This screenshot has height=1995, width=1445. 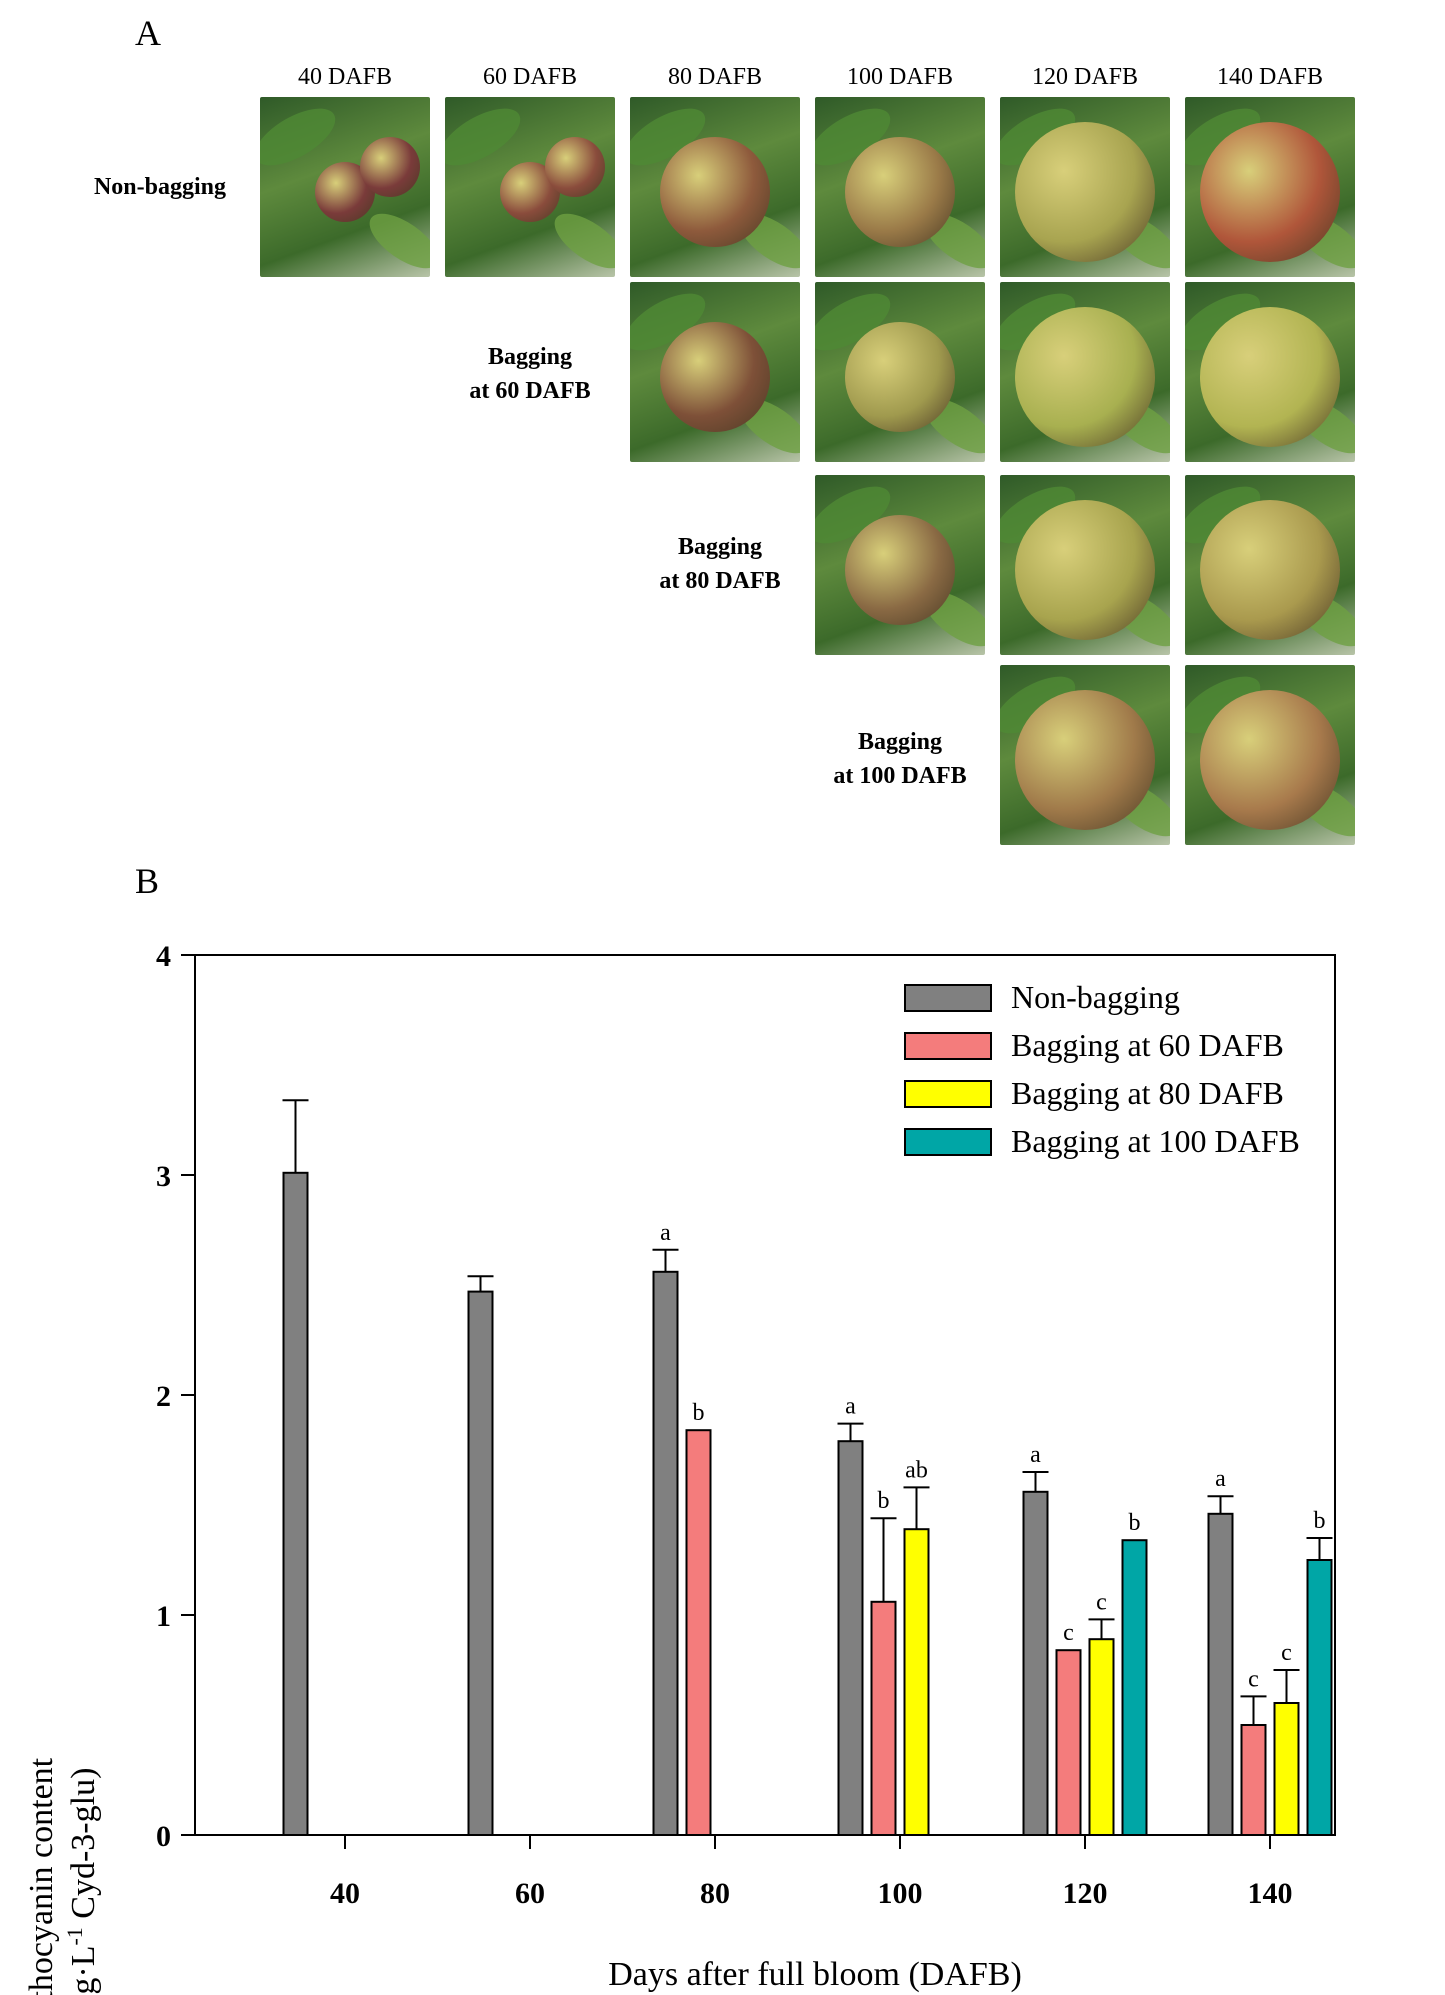 What do you see at coordinates (1085, 77) in the screenshot?
I see `column-header-120: 120 DAFB` at bounding box center [1085, 77].